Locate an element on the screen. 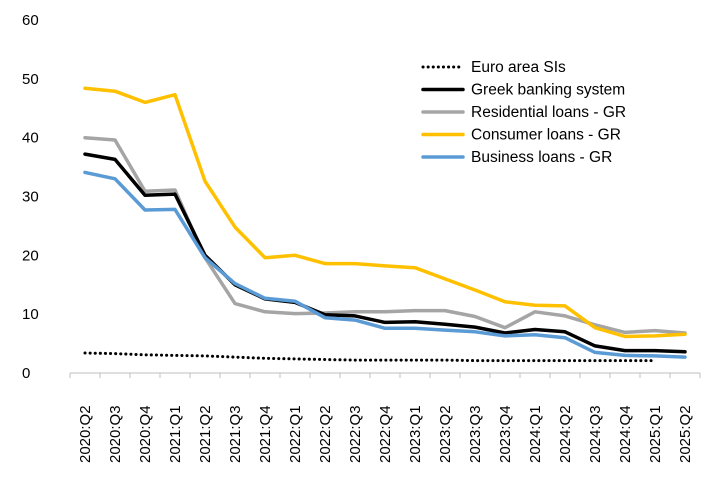  legend-label: Consumer loans - GR is located at coordinates (546, 135).